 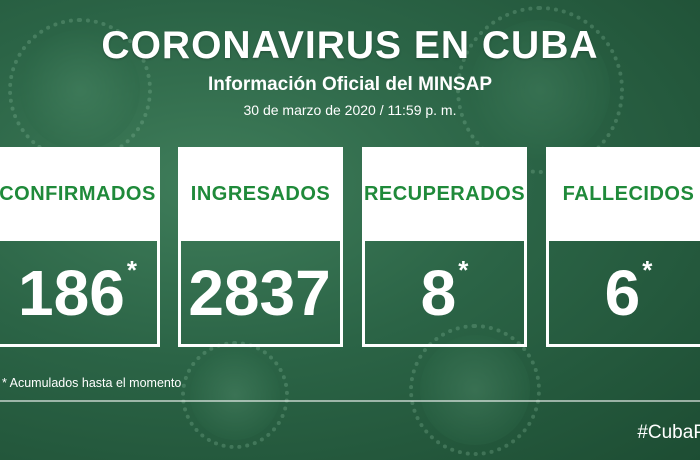 I want to click on stat-value-box: 6 *, so click(x=623, y=294).